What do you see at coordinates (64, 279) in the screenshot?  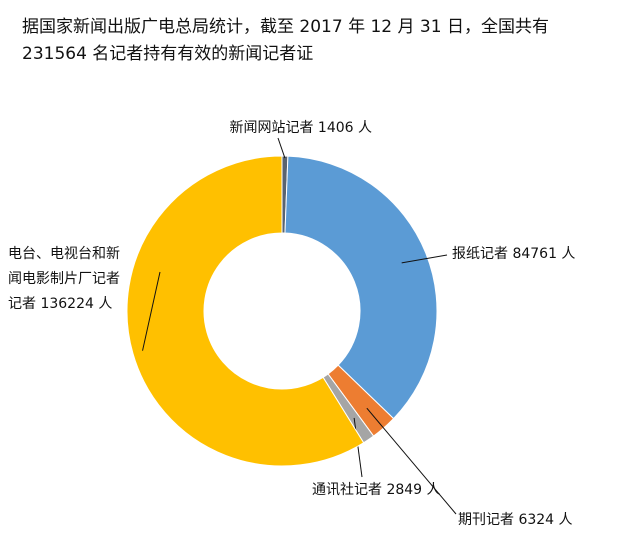 I see `slice-label-5: 电台、电视台和新闻电影制片厂记者记者 136224 人` at bounding box center [64, 279].